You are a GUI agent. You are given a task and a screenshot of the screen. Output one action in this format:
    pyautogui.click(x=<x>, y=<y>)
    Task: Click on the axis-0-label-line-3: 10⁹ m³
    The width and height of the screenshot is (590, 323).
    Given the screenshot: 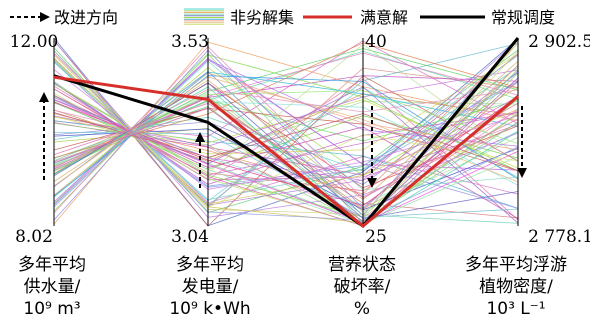 What is the action you would take?
    pyautogui.click(x=51, y=309)
    